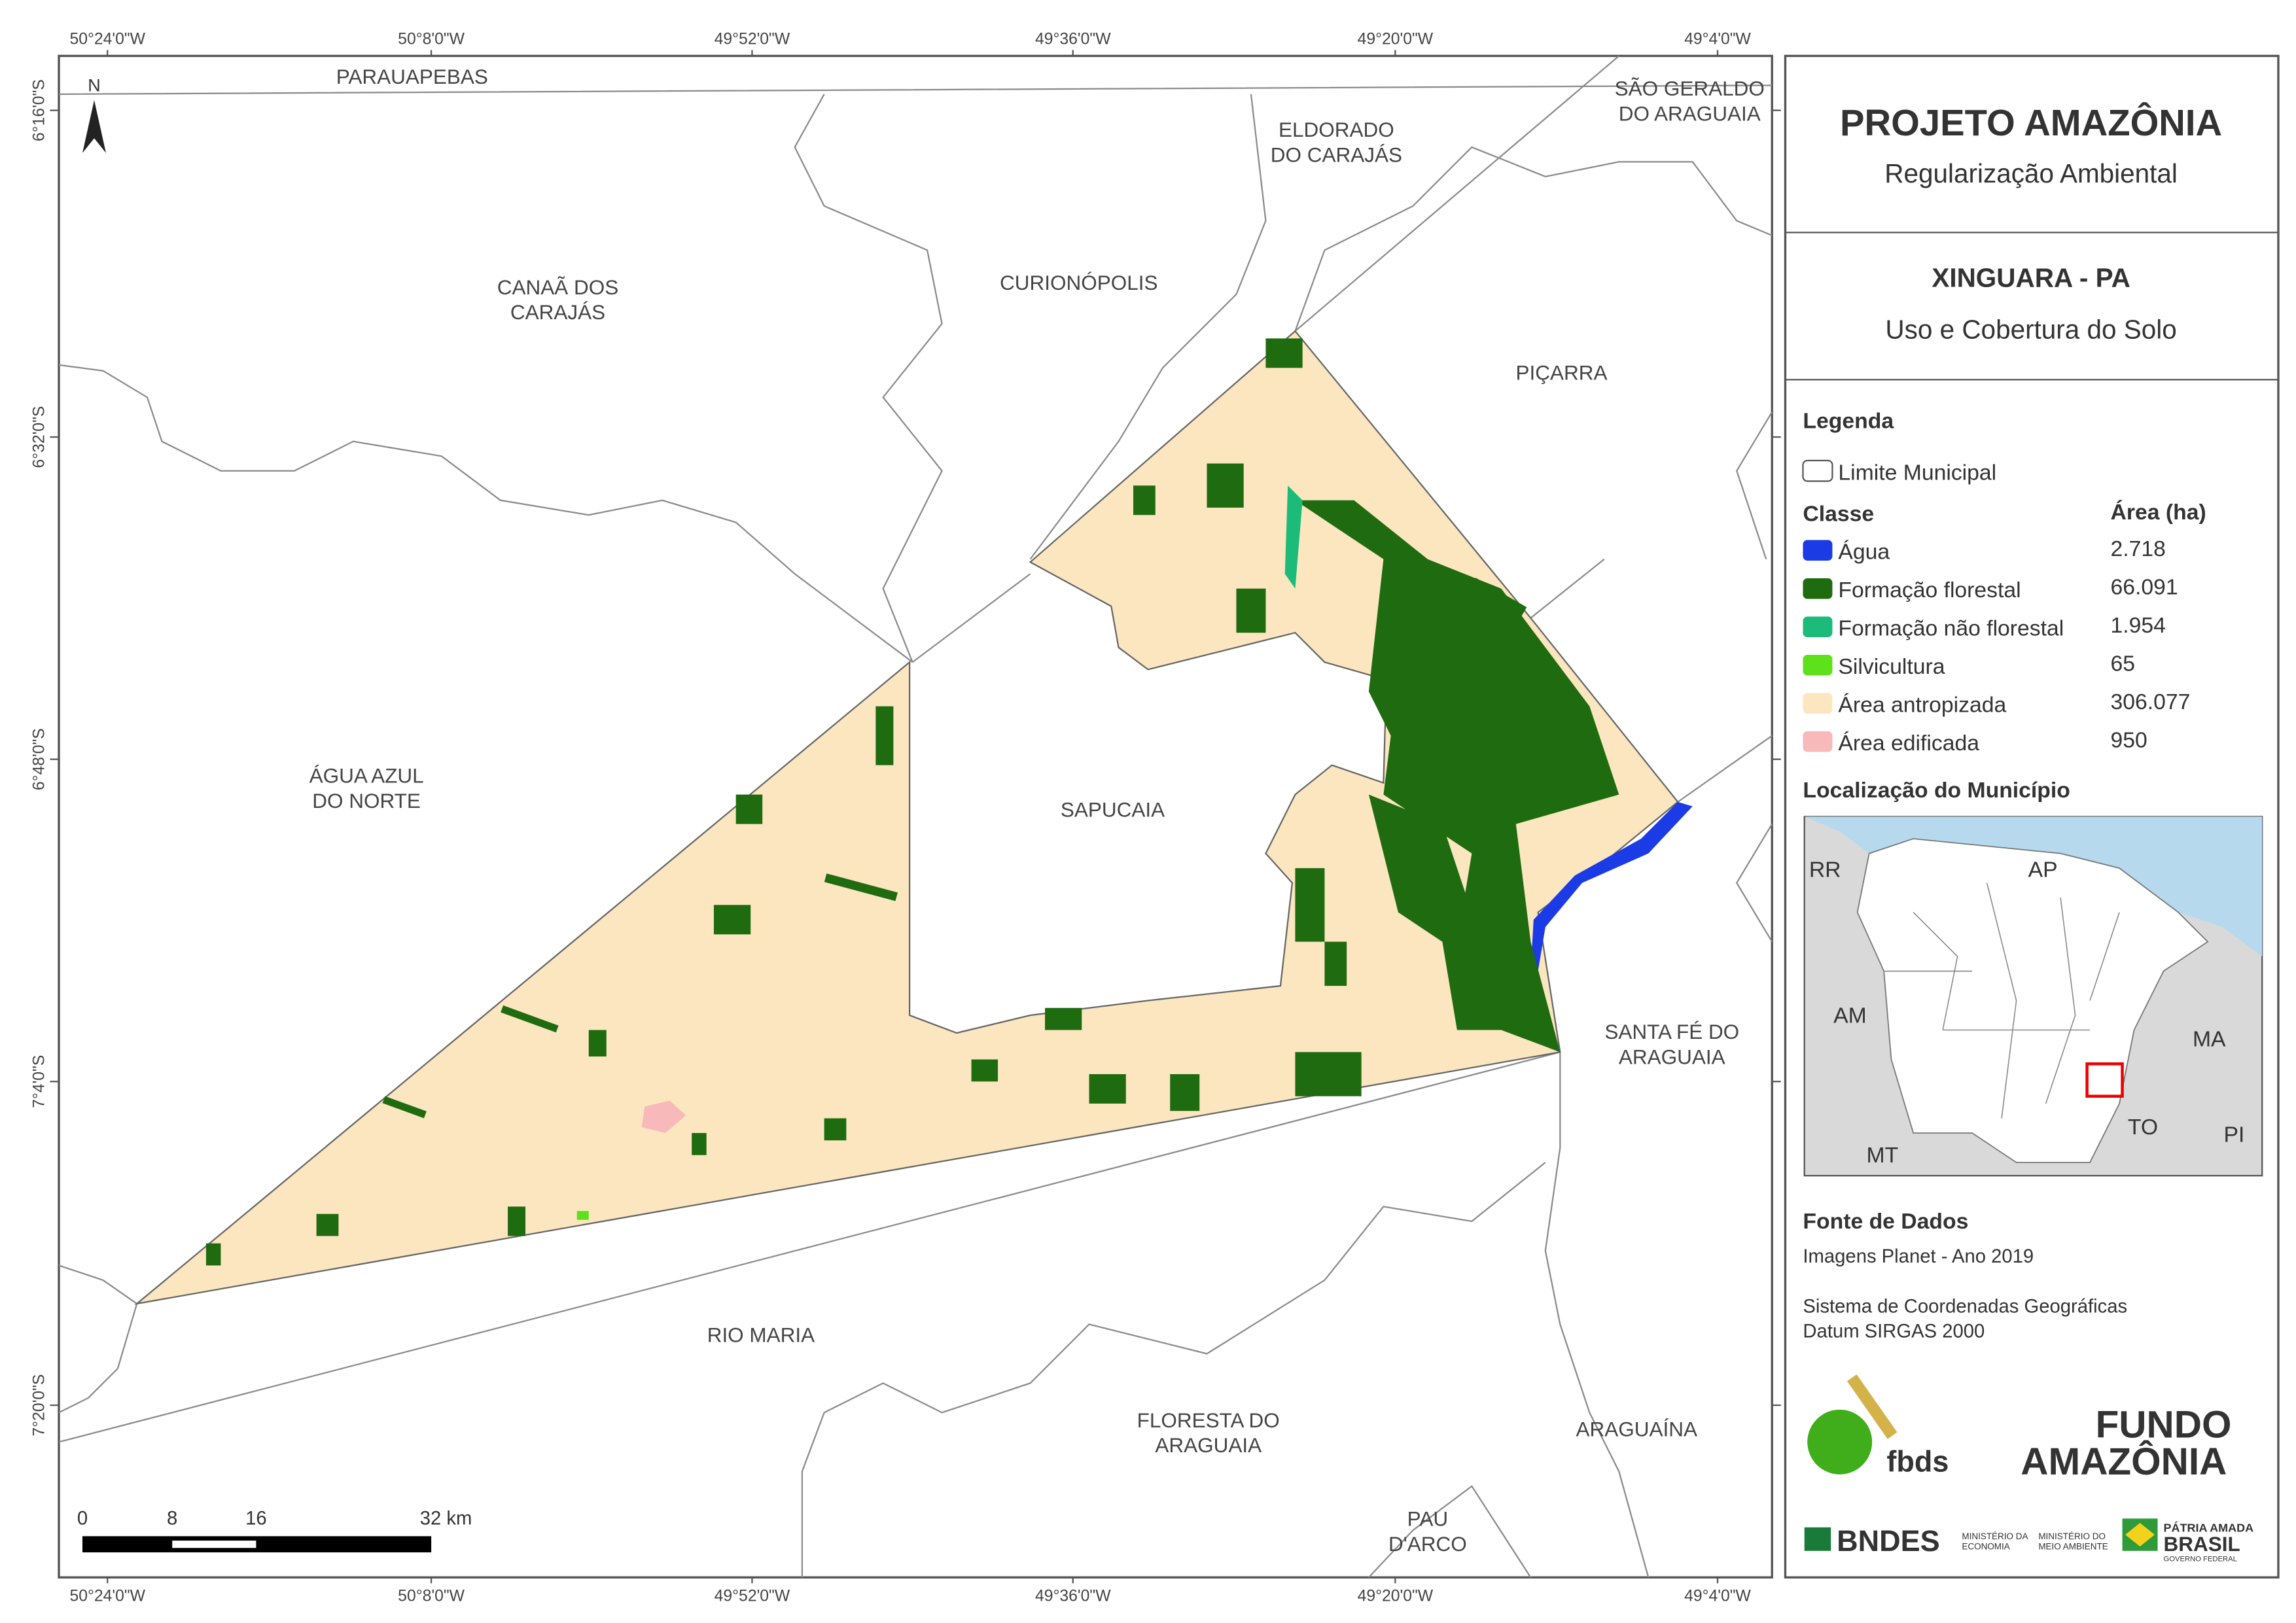  Describe the element at coordinates (2073, 1547) in the screenshot. I see `logo-text: MEIO AMBIENTE` at that location.